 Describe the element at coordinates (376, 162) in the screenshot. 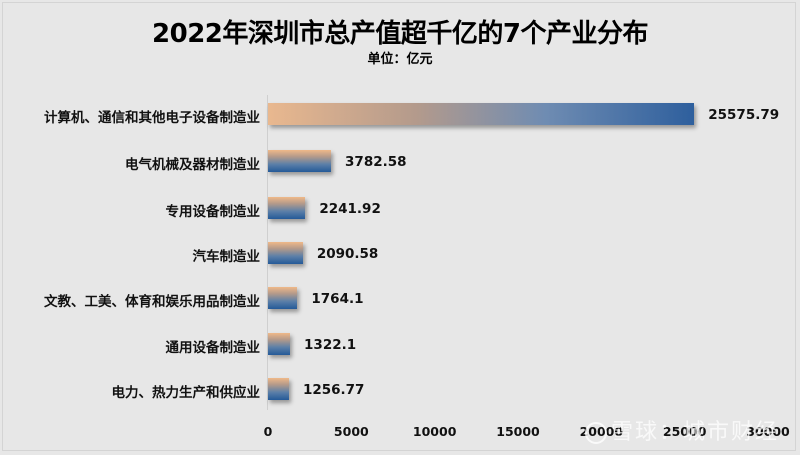

I see `value-label: 3782.58` at that location.